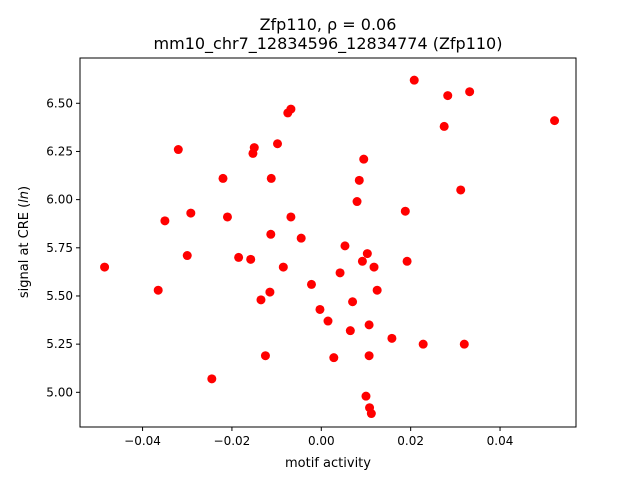  What do you see at coordinates (59, 248) in the screenshot?
I see `y-tick-label: 5.75` at bounding box center [59, 248].